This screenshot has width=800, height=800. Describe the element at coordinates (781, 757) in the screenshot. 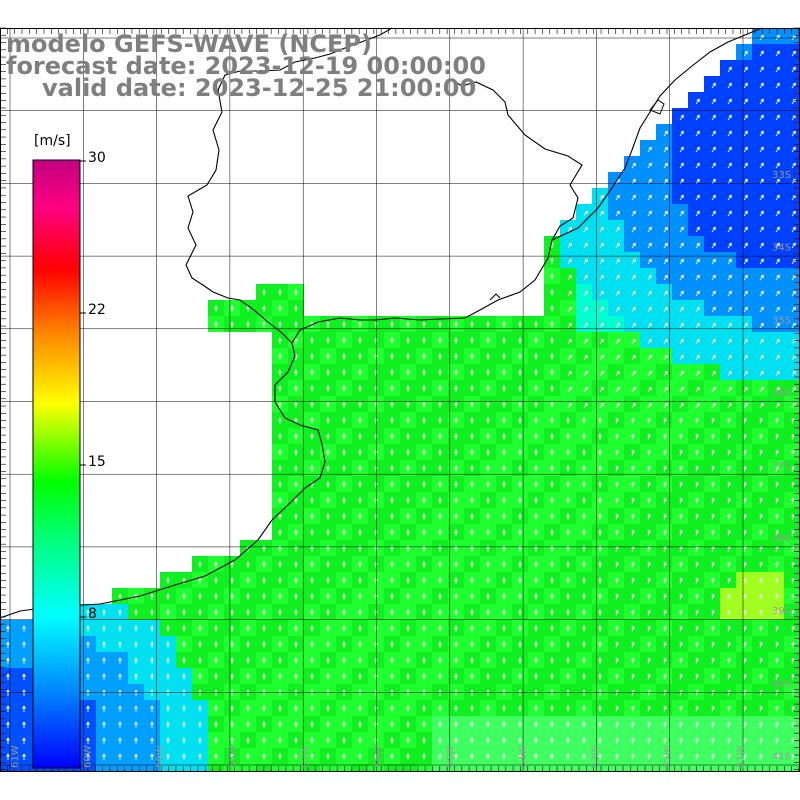

I see `lat-label: 41S` at that location.